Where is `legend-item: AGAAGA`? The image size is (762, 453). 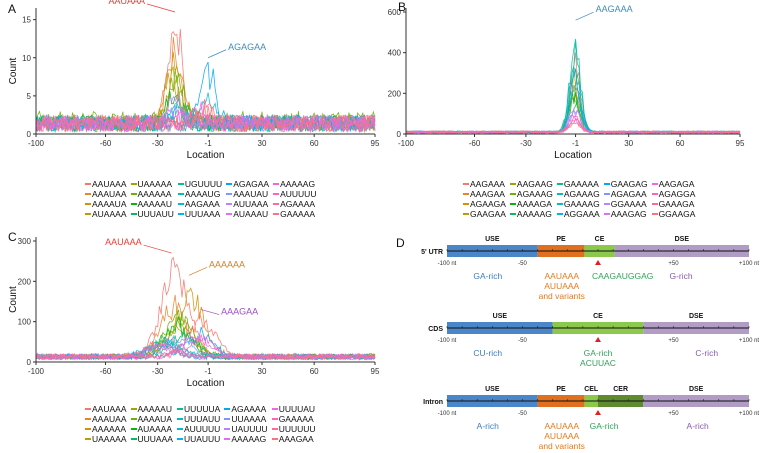 legend-item: AGAAGA is located at coordinates (484, 204).